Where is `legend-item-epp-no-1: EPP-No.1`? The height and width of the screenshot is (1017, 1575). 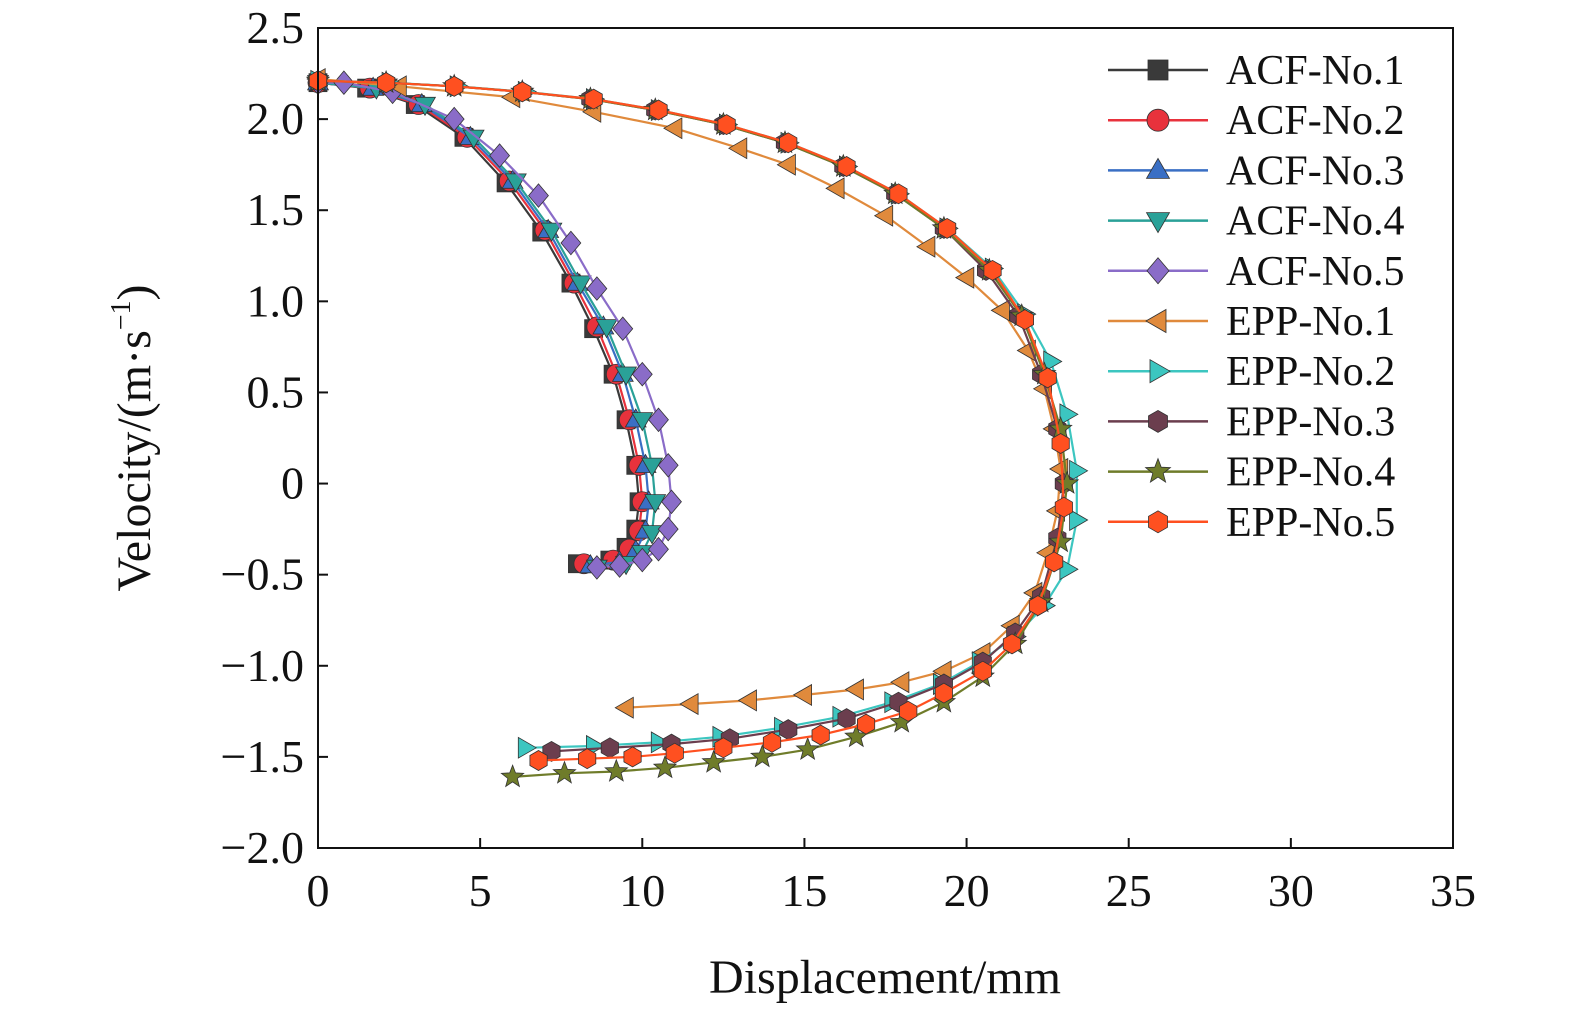
legend-item-epp-no-1: EPP-No.1 is located at coordinates (1251, 322).